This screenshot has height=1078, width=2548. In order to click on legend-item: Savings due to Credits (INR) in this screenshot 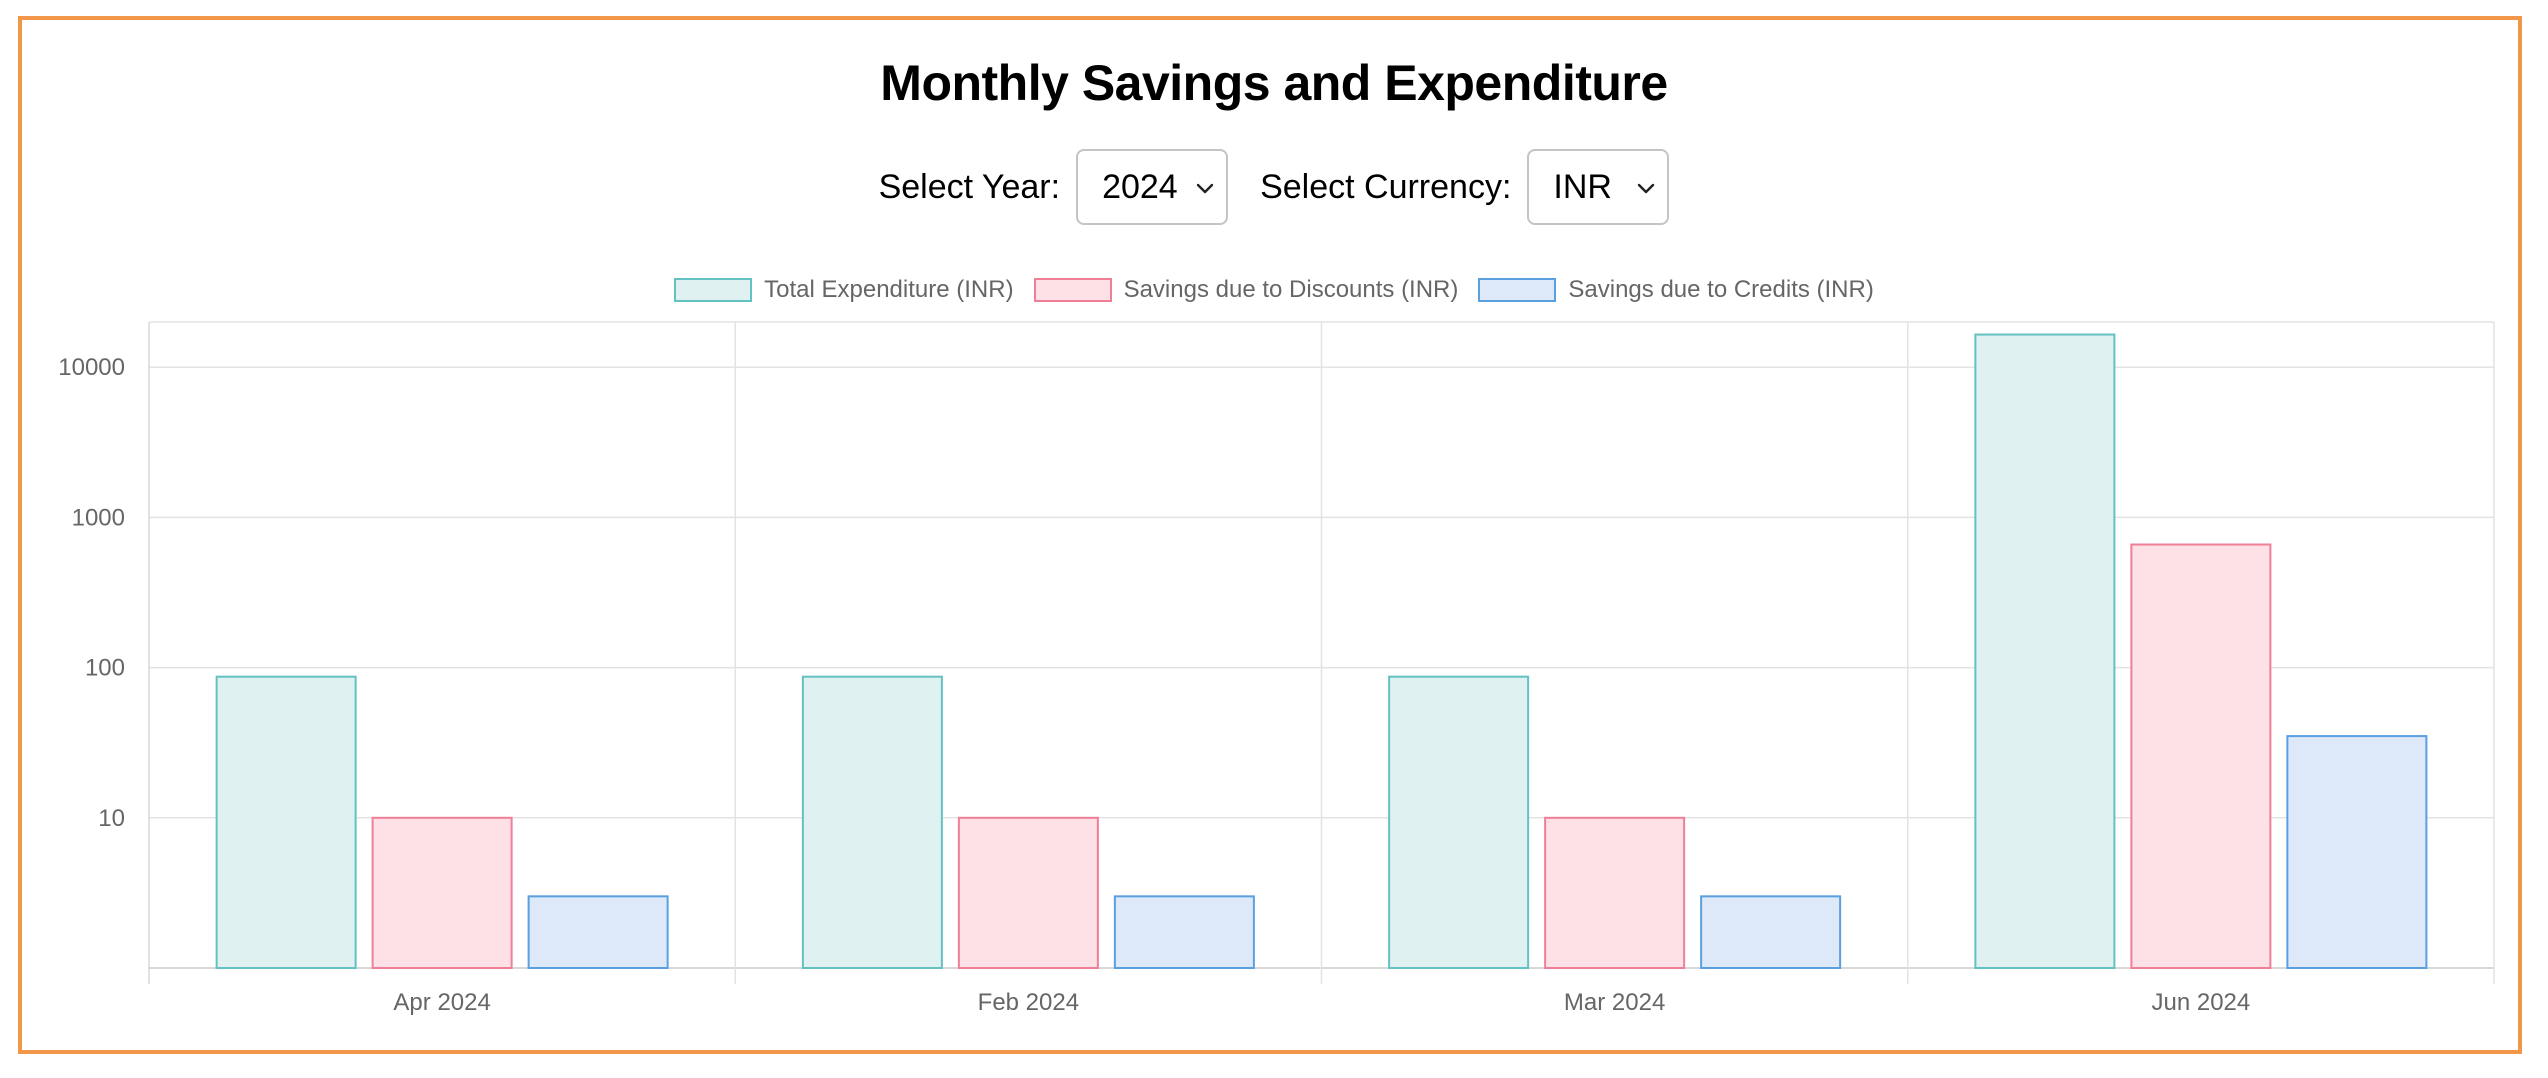, I will do `click(1676, 290)`.